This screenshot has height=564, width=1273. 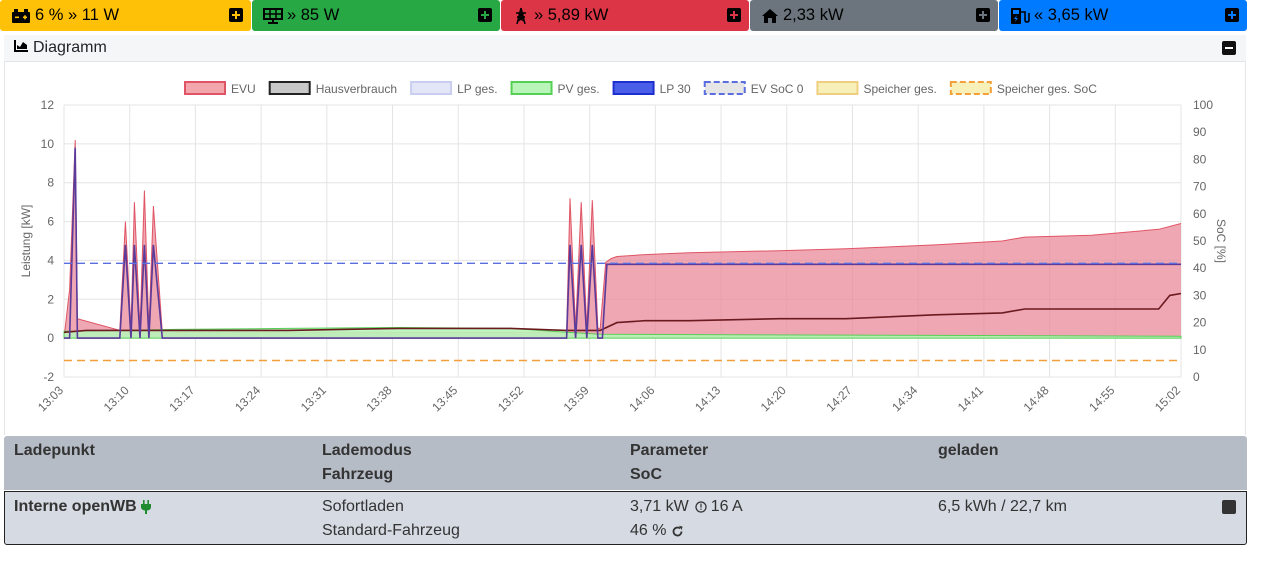 What do you see at coordinates (116, 398) in the screenshot?
I see `x-tick-label: 13:10` at bounding box center [116, 398].